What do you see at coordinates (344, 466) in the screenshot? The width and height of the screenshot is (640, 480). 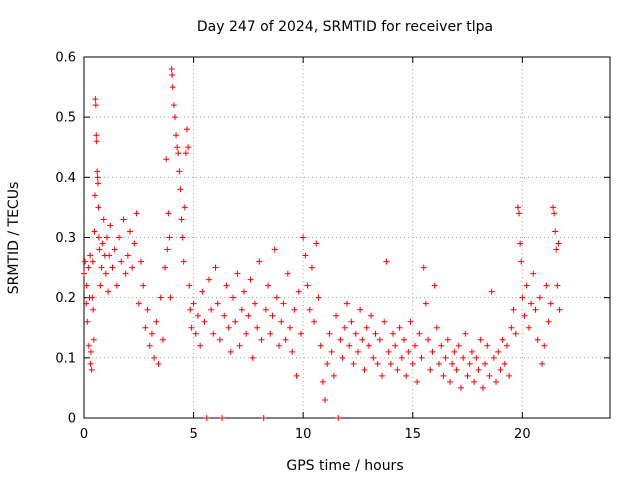 I see `x-axis-label: GPS time / hours` at bounding box center [344, 466].